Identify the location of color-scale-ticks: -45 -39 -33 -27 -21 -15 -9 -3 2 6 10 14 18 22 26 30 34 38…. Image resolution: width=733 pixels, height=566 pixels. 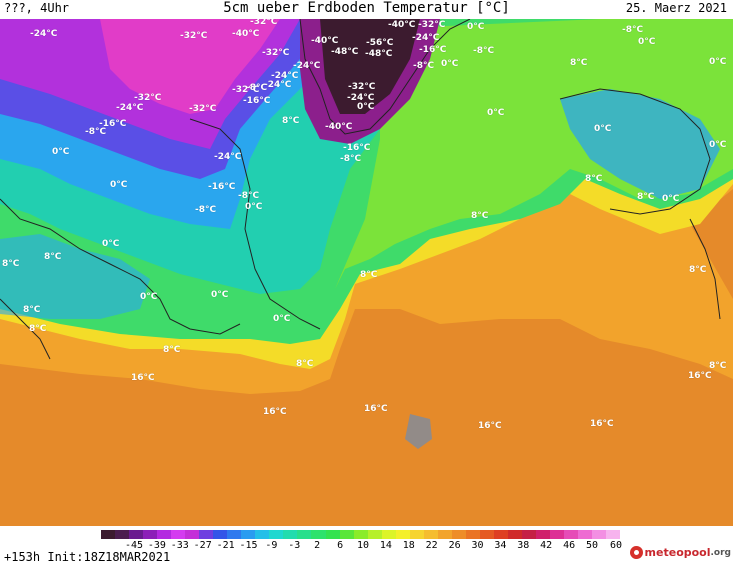
(366, 546).